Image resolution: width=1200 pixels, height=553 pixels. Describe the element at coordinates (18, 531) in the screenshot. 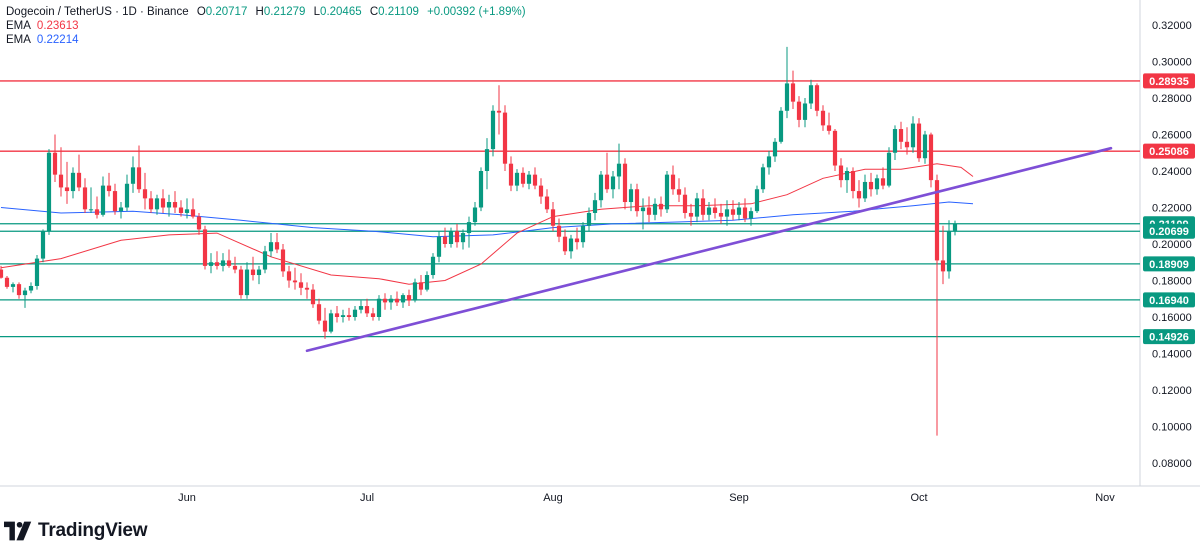

I see `tradingview-logo-icon` at that location.